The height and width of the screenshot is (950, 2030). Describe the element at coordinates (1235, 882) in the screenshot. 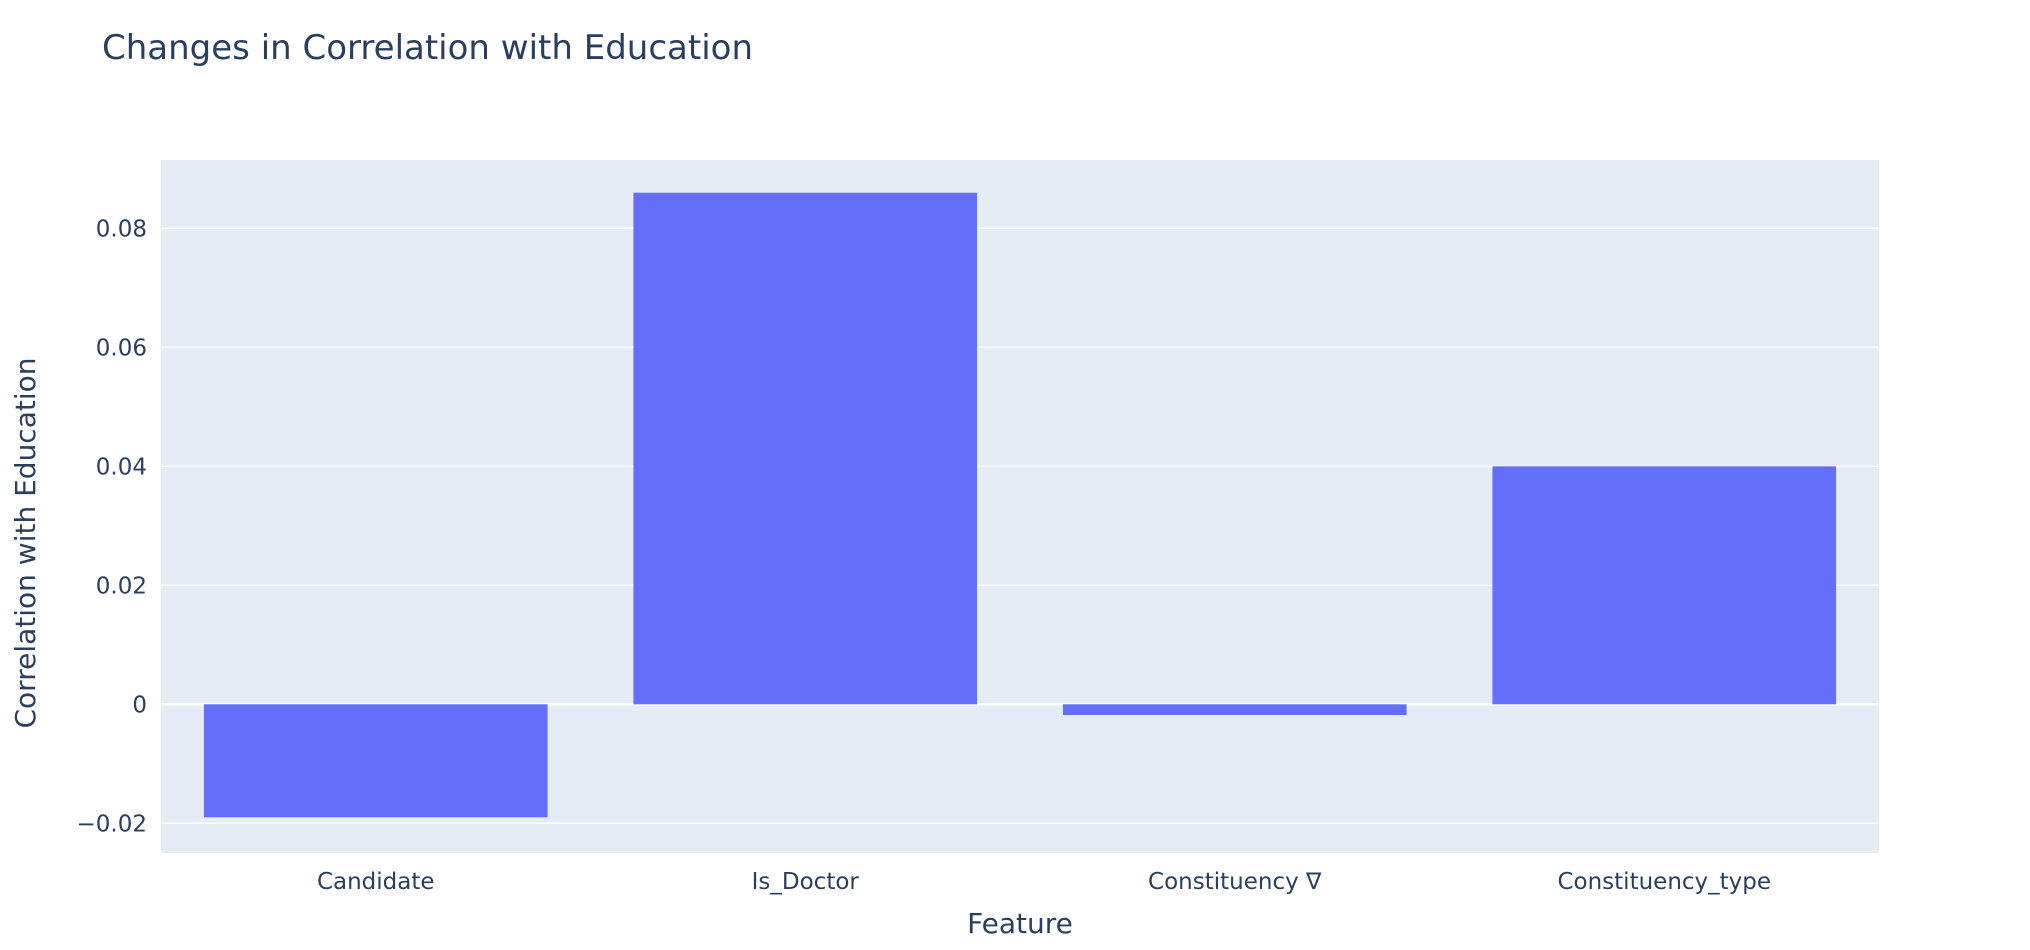

I see `x-tick-label: Constituency ∇` at that location.